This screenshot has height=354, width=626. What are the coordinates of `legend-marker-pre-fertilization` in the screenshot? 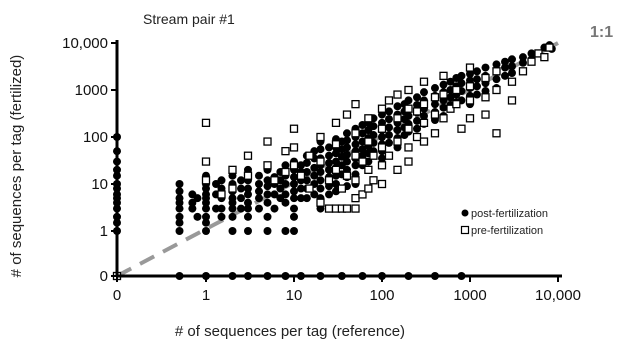 It's located at (465, 230).